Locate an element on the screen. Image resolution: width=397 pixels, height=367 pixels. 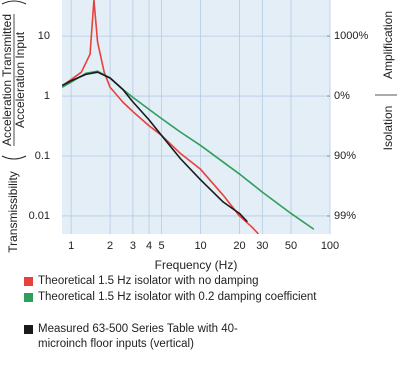
x-tick-label: 4 is located at coordinates (149, 246).